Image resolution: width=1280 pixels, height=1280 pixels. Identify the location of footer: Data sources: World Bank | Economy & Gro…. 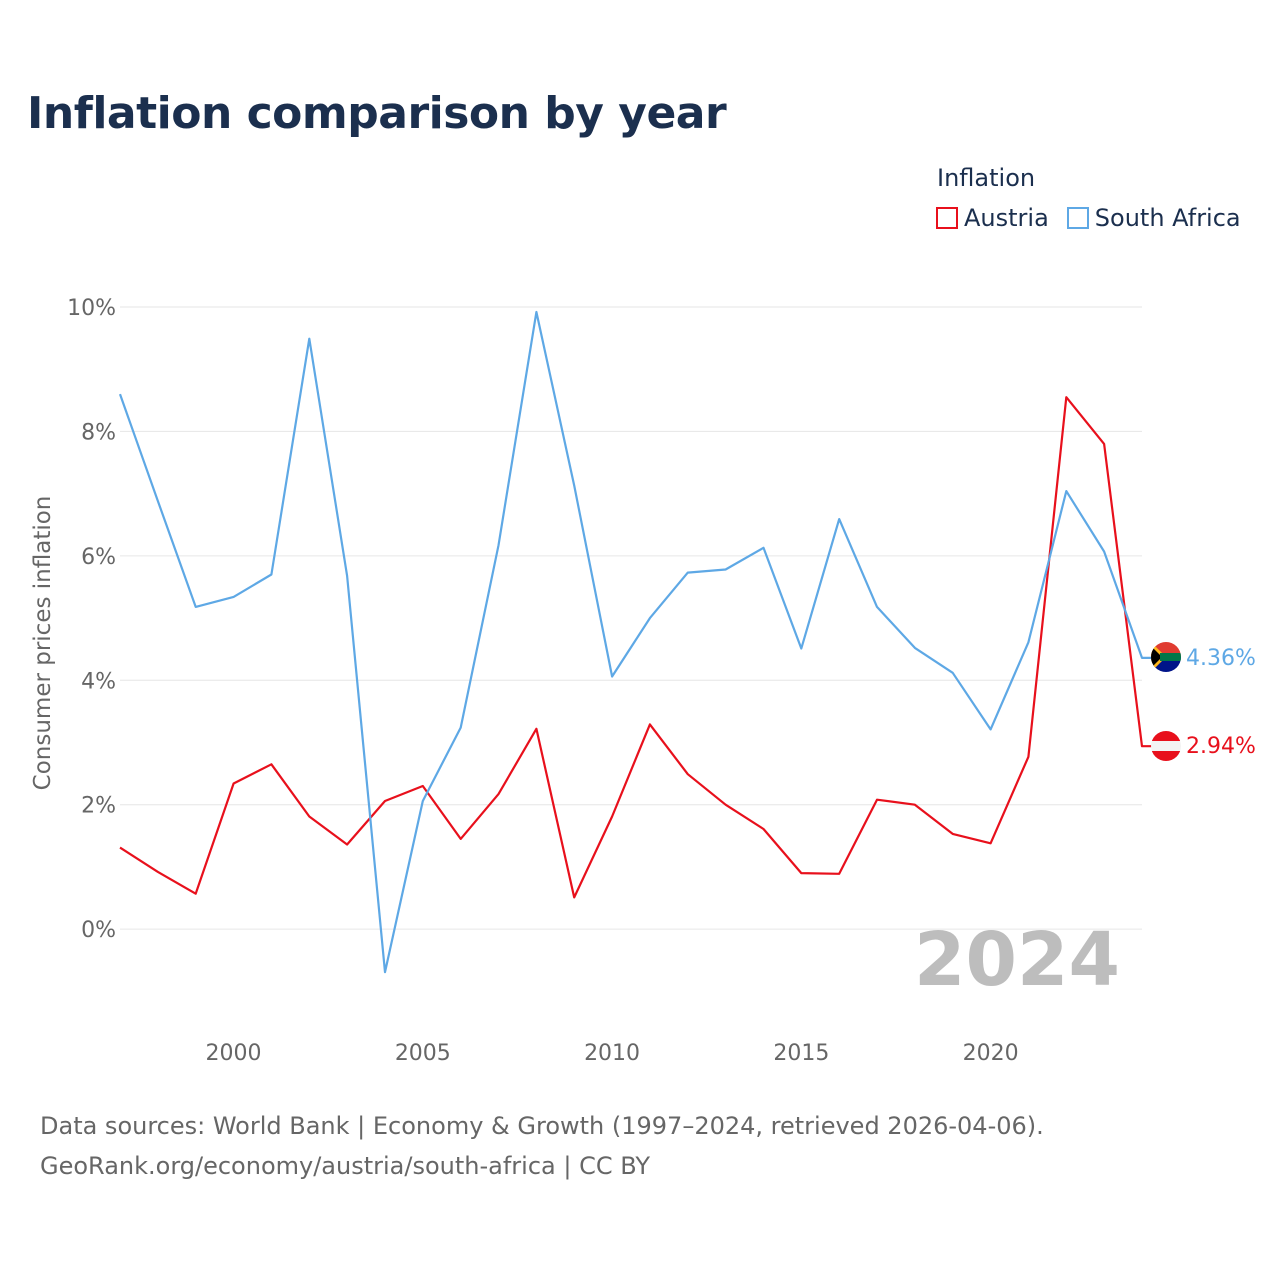
(542, 1146).